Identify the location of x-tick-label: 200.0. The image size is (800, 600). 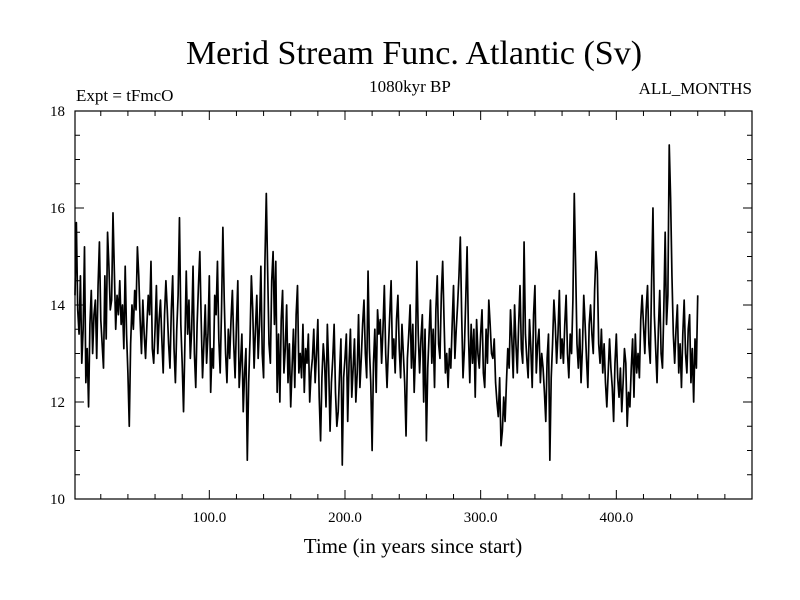
(345, 518).